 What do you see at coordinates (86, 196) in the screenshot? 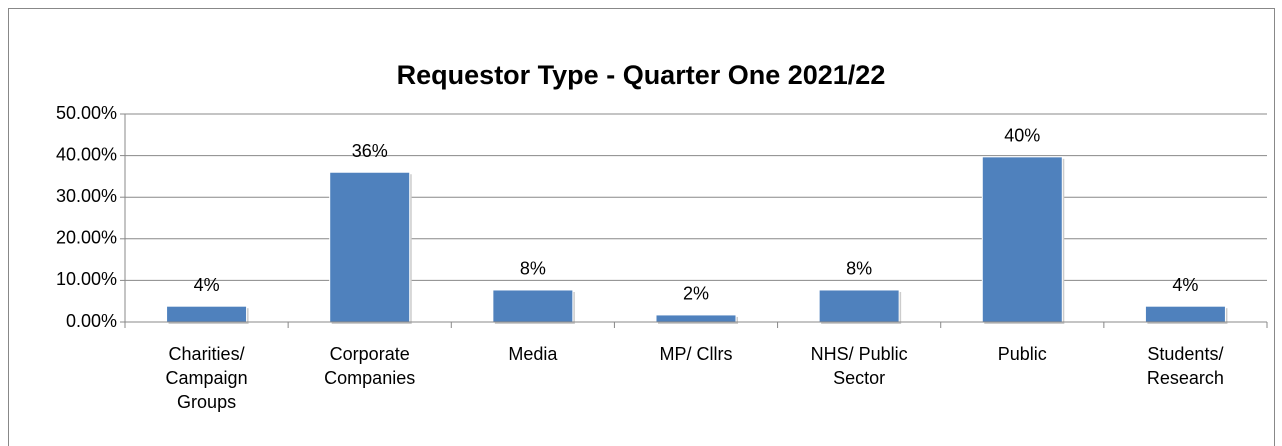
I see `y-tick-label: 30.00%` at bounding box center [86, 196].